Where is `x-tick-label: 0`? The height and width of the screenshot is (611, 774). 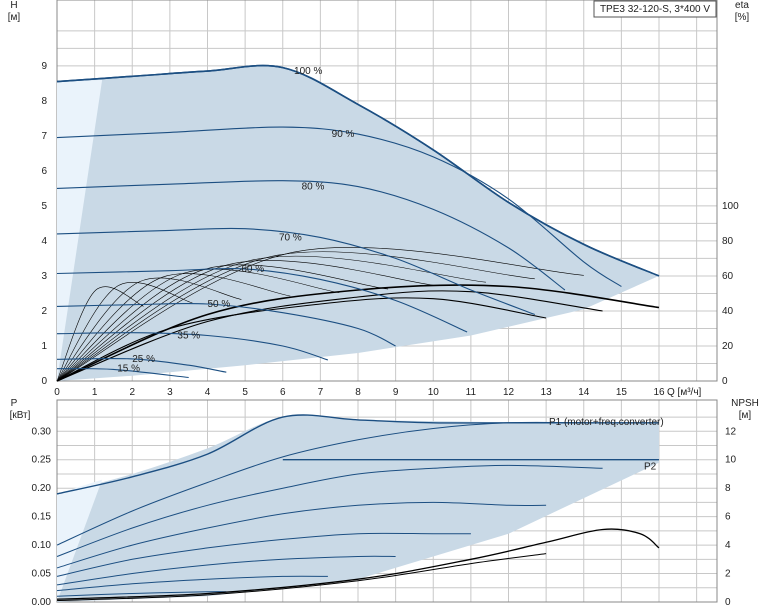 x-tick-label: 0 is located at coordinates (57, 392).